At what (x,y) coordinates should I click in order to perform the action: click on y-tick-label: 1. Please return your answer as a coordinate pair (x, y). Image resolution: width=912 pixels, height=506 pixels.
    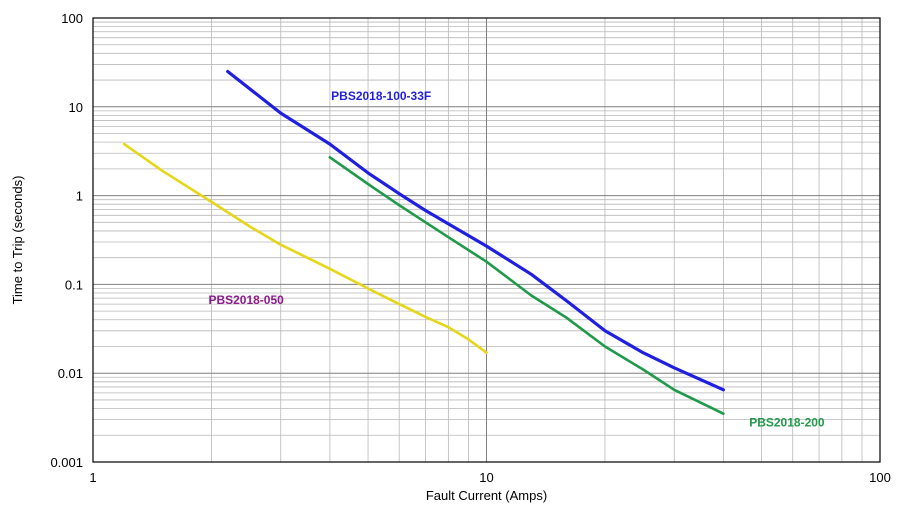
    Looking at the image, I should click on (79, 196).